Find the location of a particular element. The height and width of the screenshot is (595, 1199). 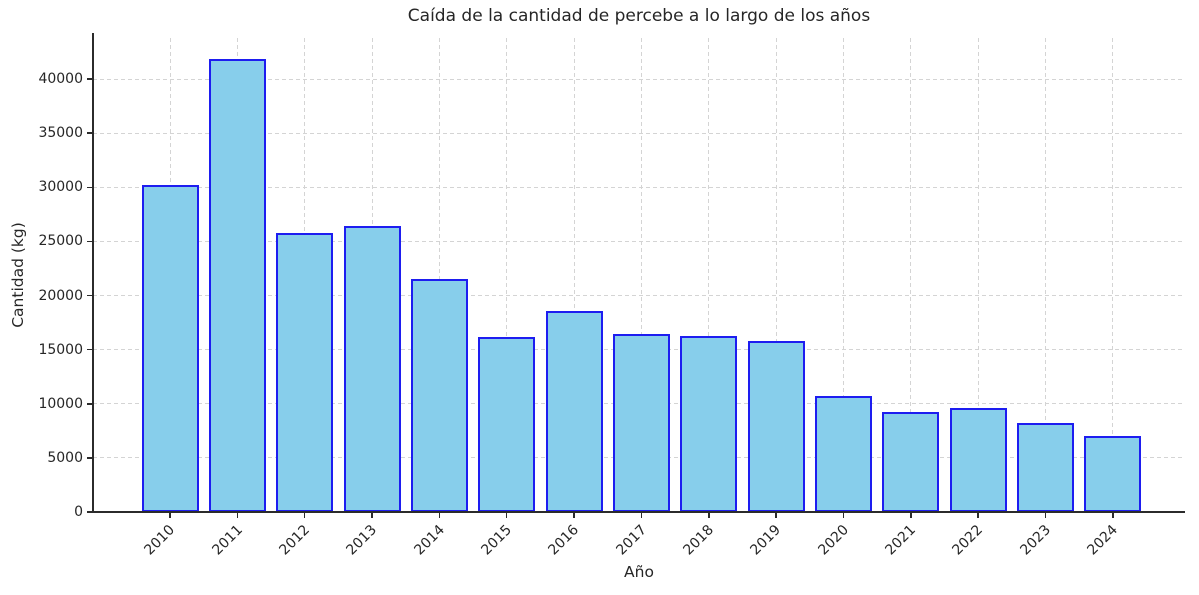

x-tick-label: 2012 is located at coordinates (295, 540).